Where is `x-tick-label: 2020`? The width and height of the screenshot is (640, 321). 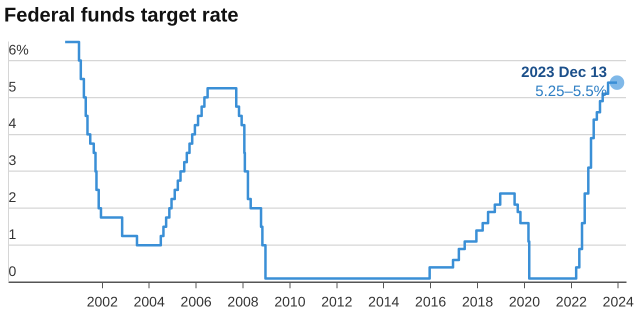
x-tick-label: 2020 is located at coordinates (524, 301).